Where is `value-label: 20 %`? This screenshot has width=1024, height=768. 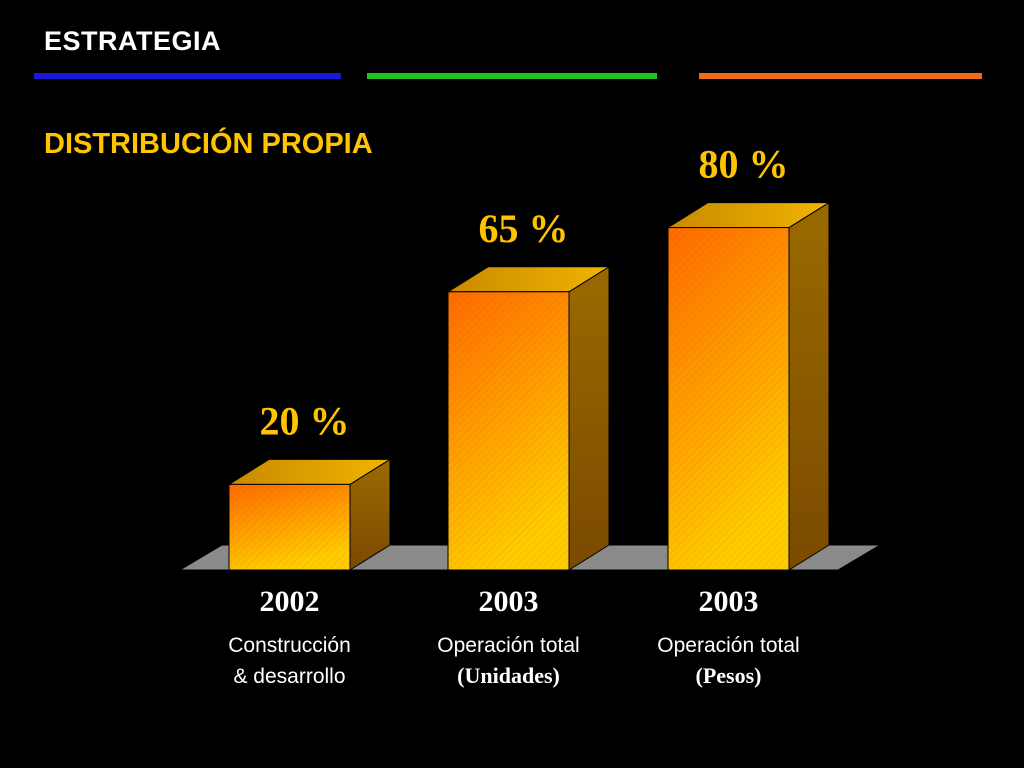
value-label: 20 % is located at coordinates (305, 420).